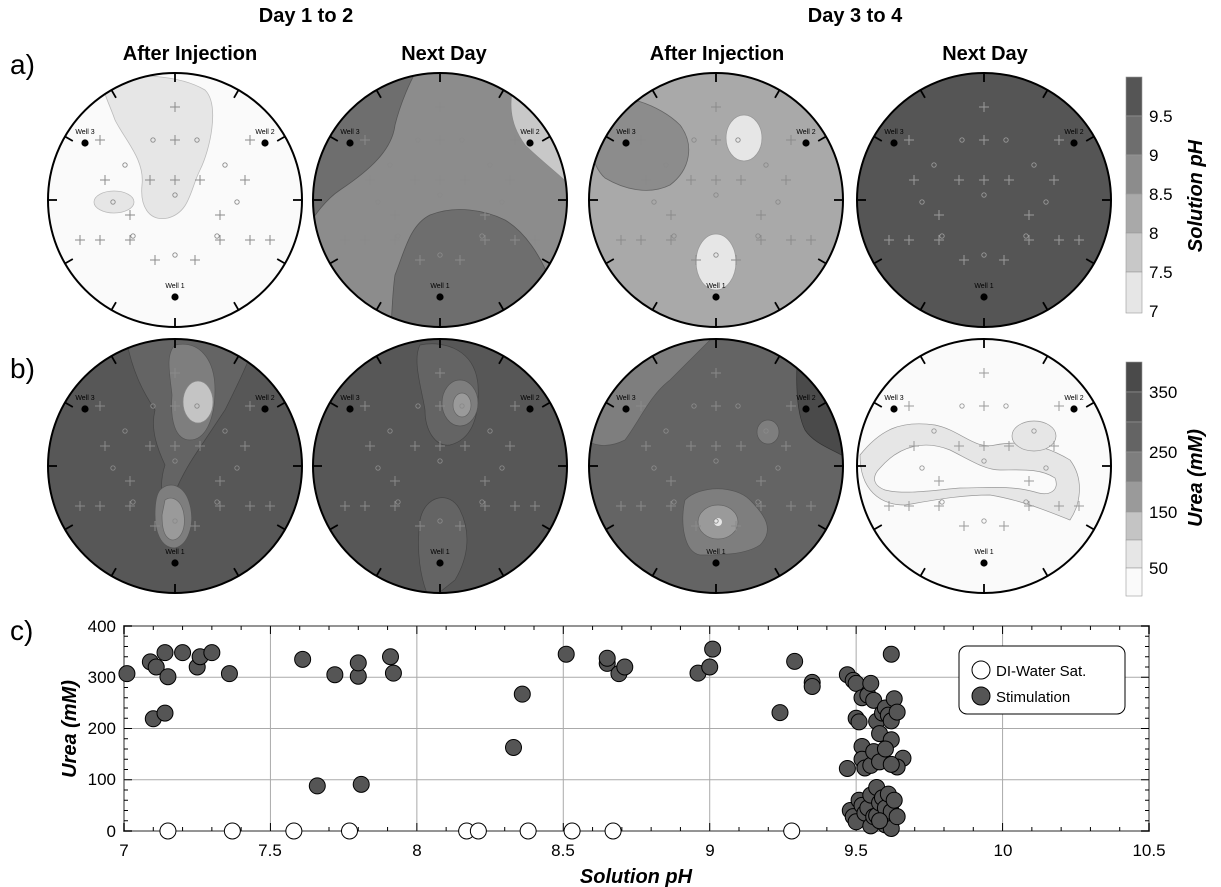 This screenshot has width=1221, height=887. I want to click on colorbar-ph-tick: 8.5, so click(1161, 194).